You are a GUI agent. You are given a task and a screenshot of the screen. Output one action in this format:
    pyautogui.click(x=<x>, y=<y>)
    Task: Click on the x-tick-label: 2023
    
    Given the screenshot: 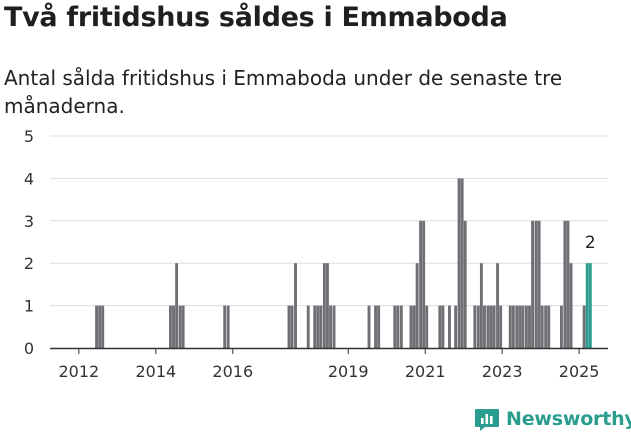 What is the action you would take?
    pyautogui.click(x=502, y=371)
    